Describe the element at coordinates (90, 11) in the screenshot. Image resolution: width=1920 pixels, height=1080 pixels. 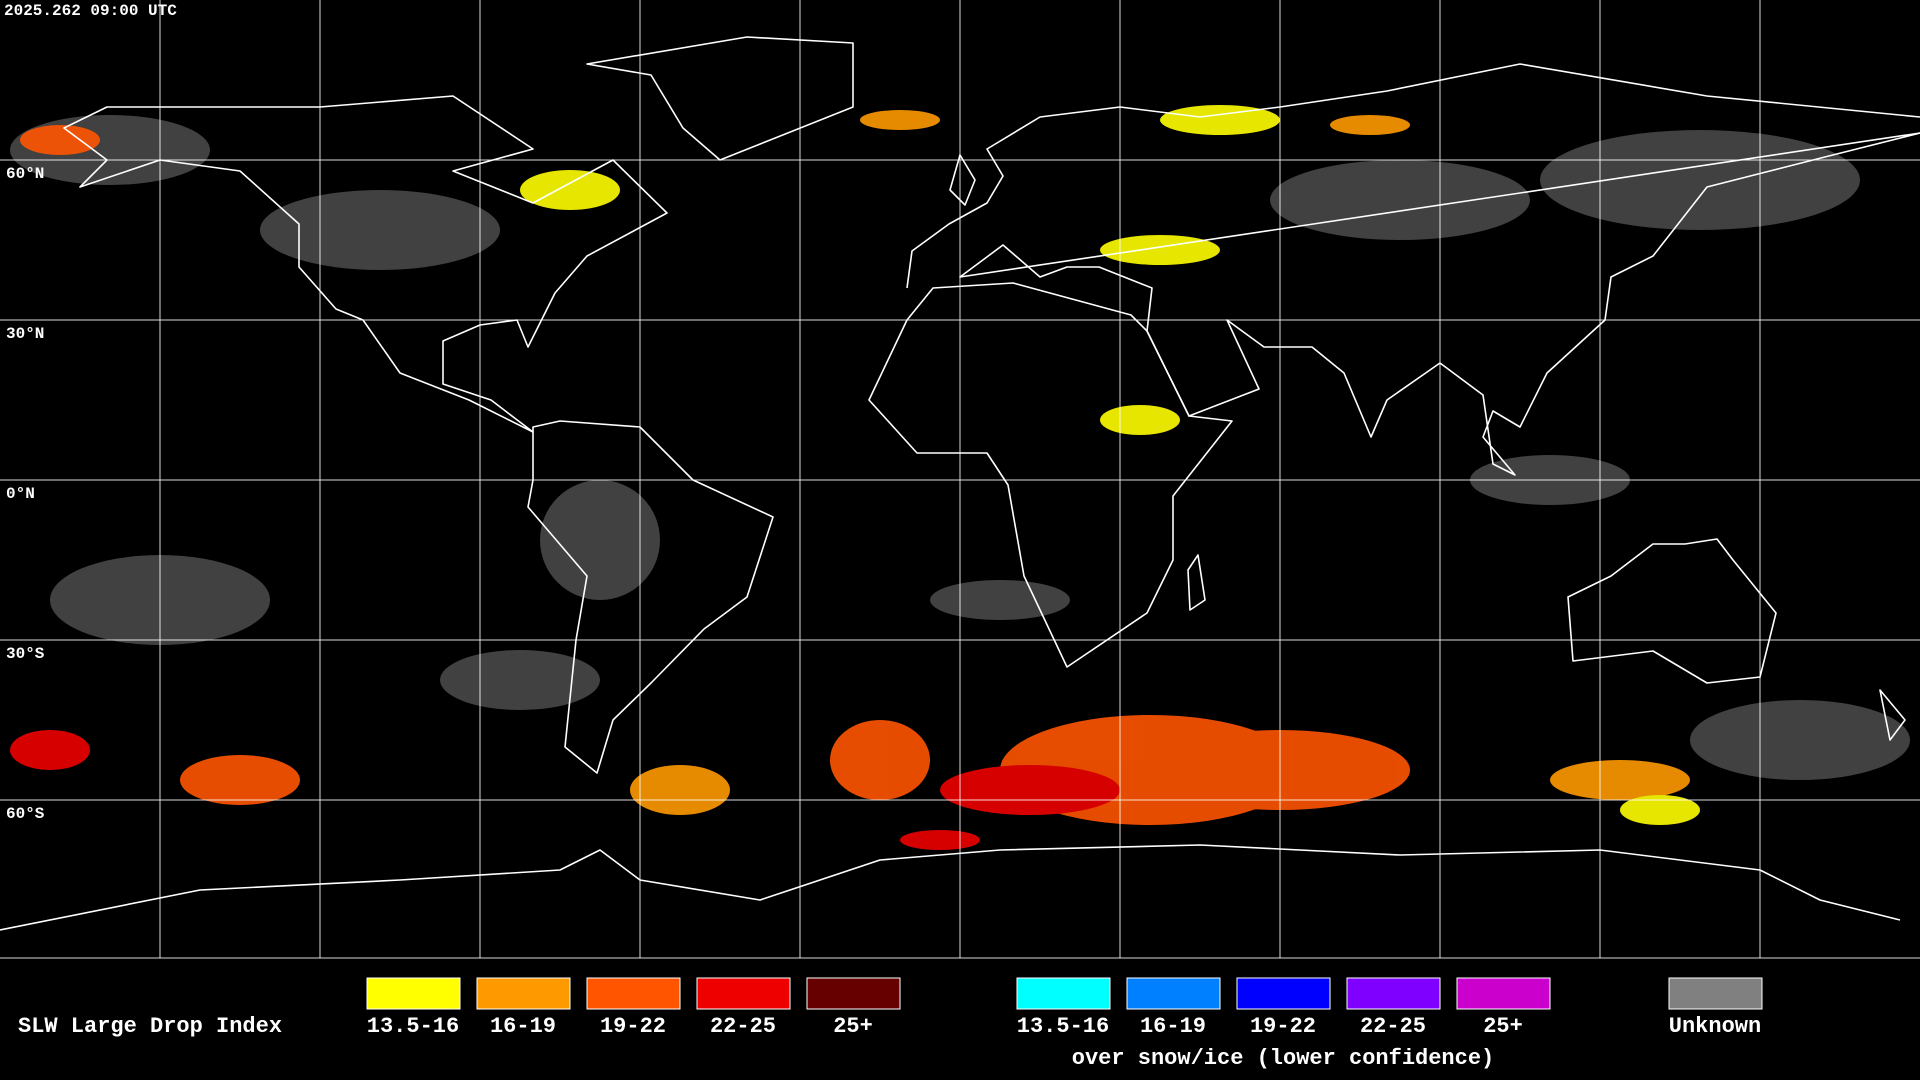
I see `timestamp: 2025.262 09:00 UTC` at that location.